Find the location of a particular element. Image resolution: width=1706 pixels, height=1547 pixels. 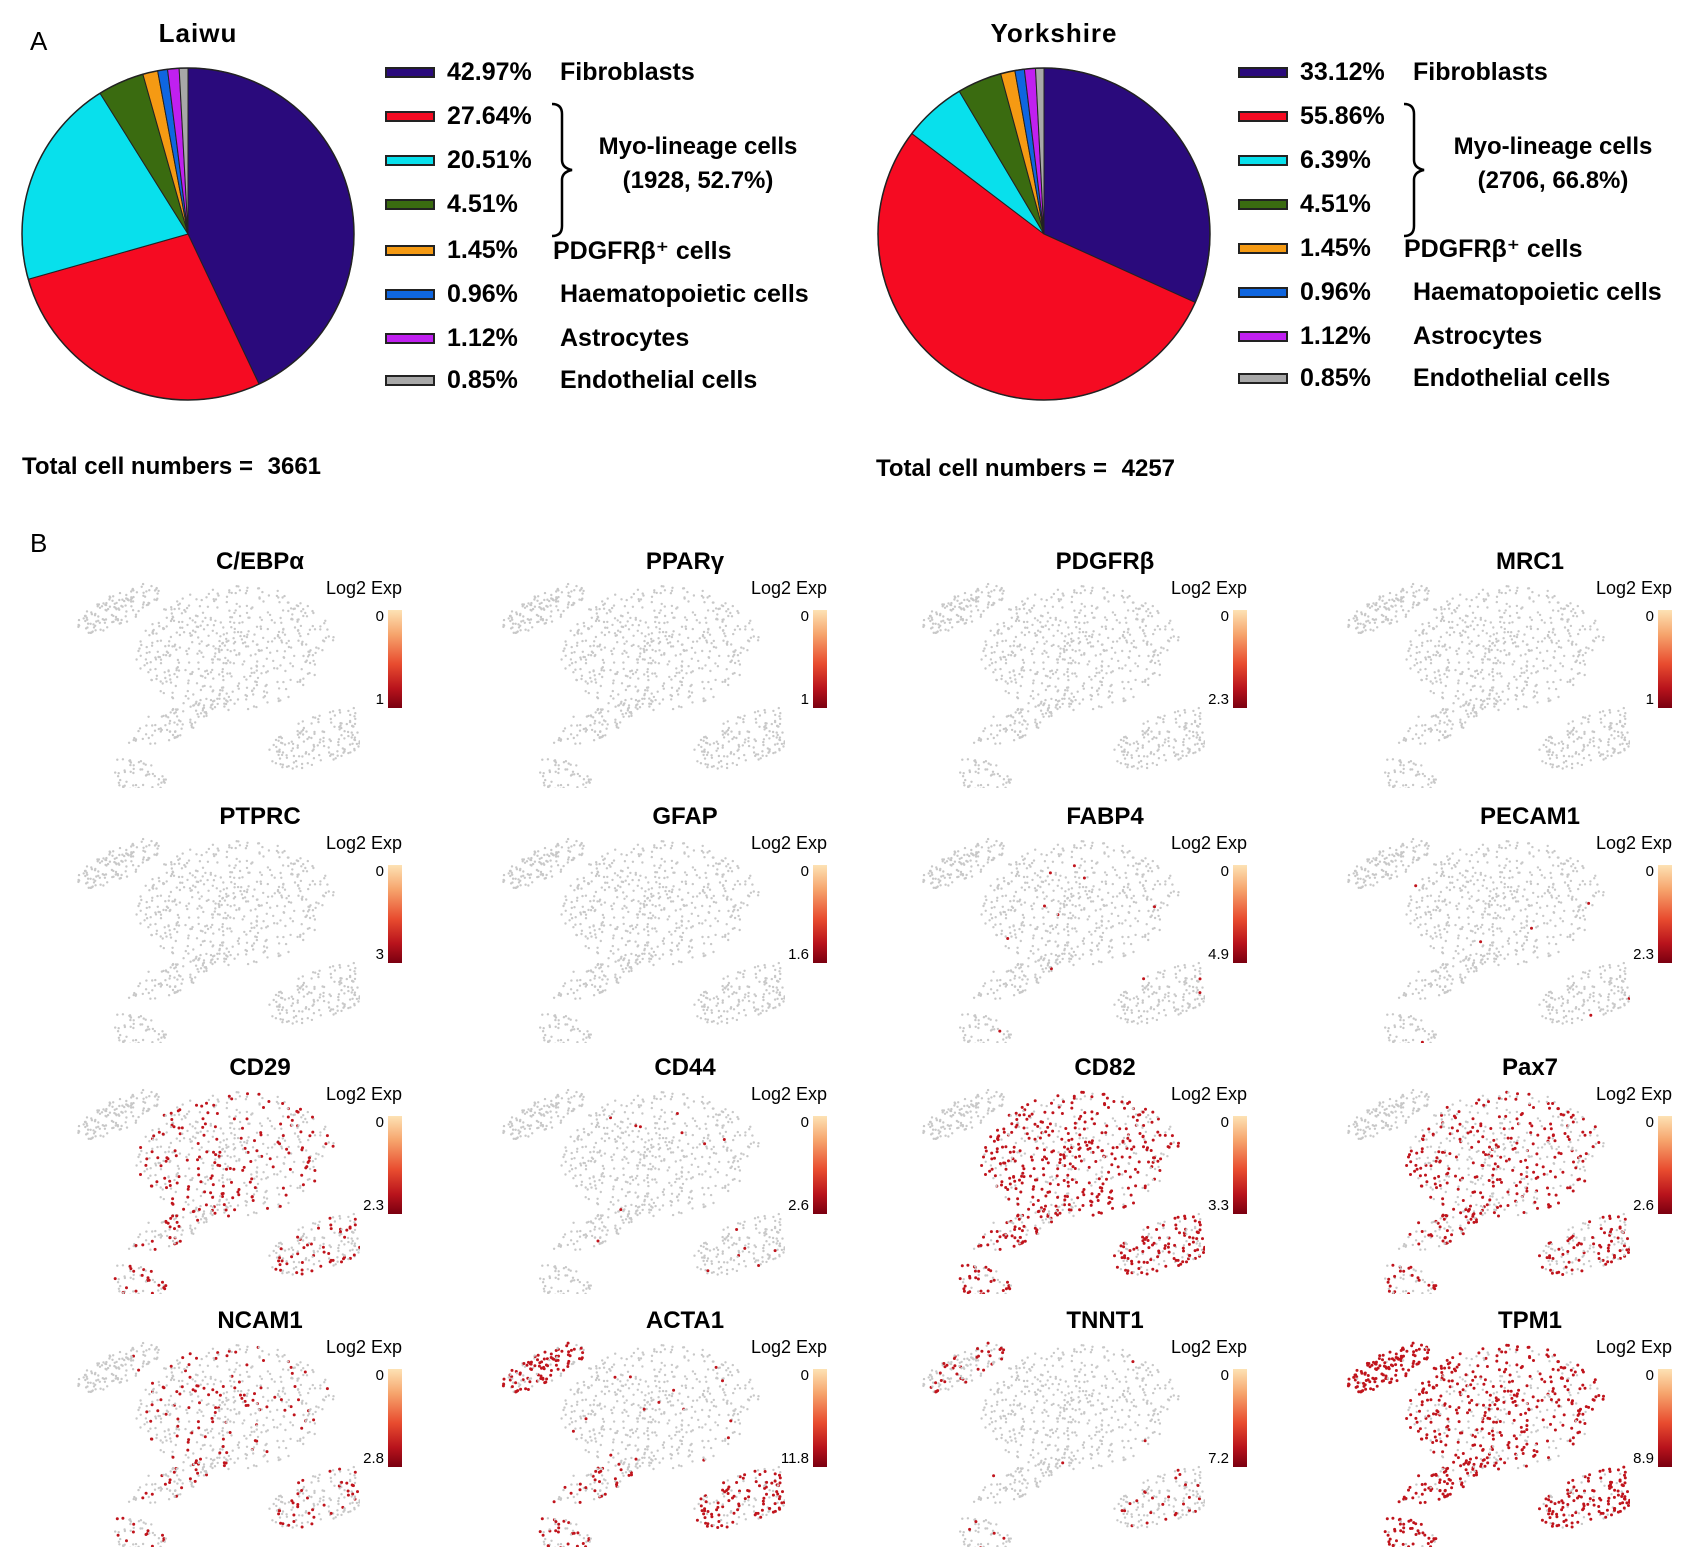

total-cells-yorkshire: Total cell numbers = 4257 is located at coordinates (1025, 469).